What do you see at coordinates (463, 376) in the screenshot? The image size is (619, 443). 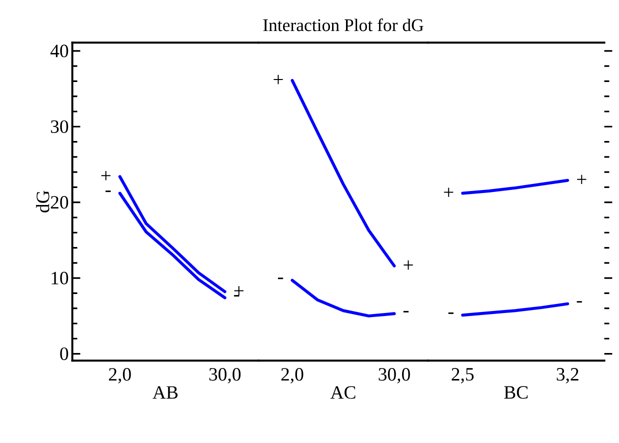 I see `x-tick-label: 2,5` at bounding box center [463, 376].